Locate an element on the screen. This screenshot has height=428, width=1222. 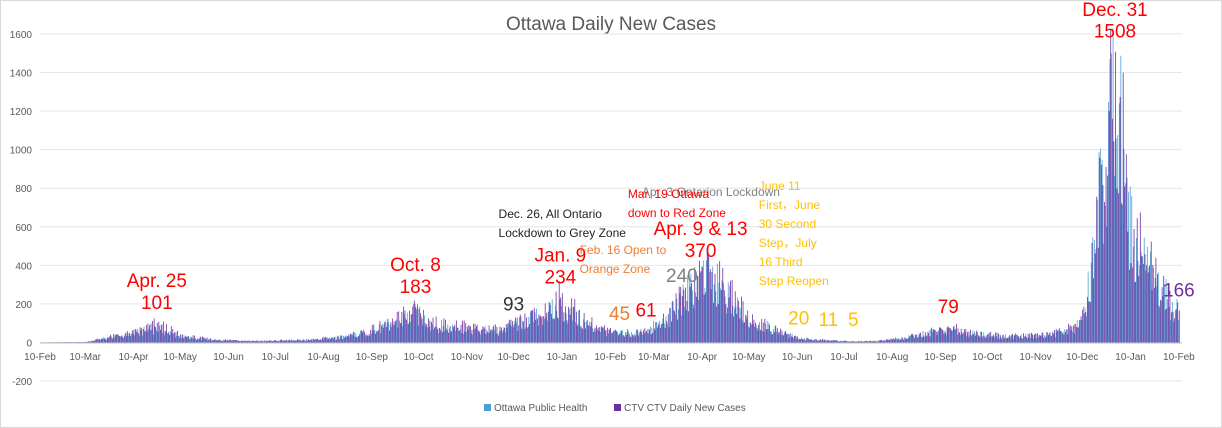
annotation-label: 234 is located at coordinates (561, 277).